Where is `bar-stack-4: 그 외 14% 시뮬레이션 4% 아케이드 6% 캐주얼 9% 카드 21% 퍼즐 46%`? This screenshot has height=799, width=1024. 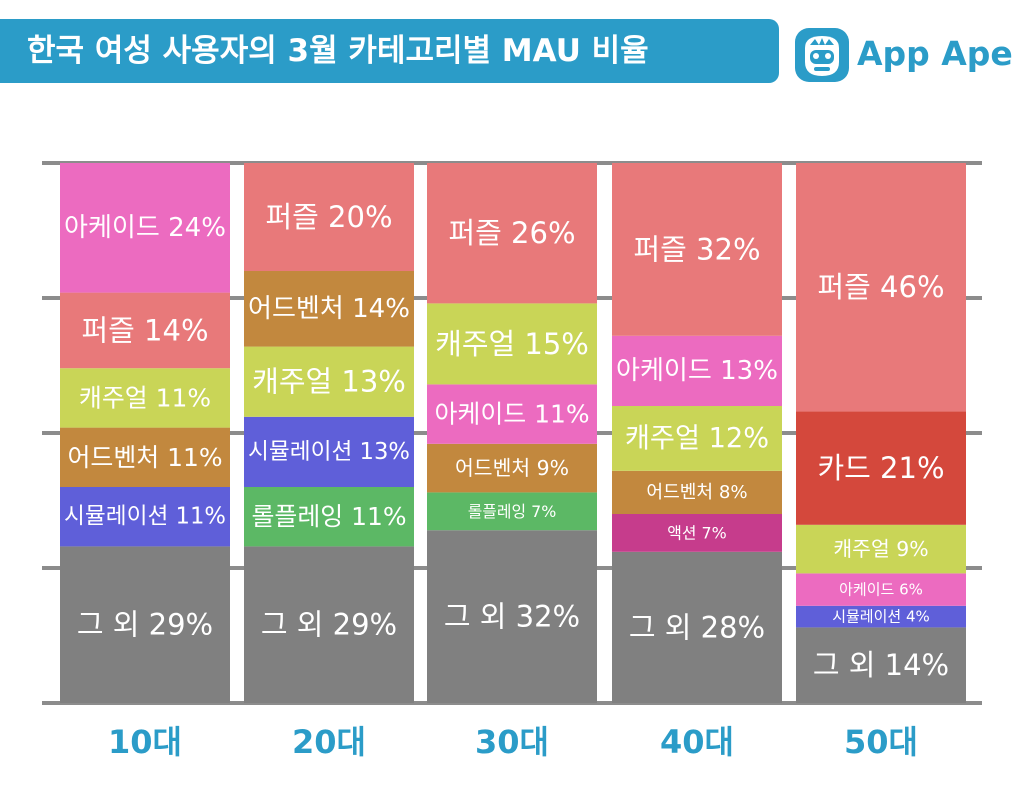 bar-stack-4: 그 외 14% 시뮬레이션 4% 아케이드 6% 캐주얼 9% 카드 21% 퍼즐 46% is located at coordinates (881, 433).